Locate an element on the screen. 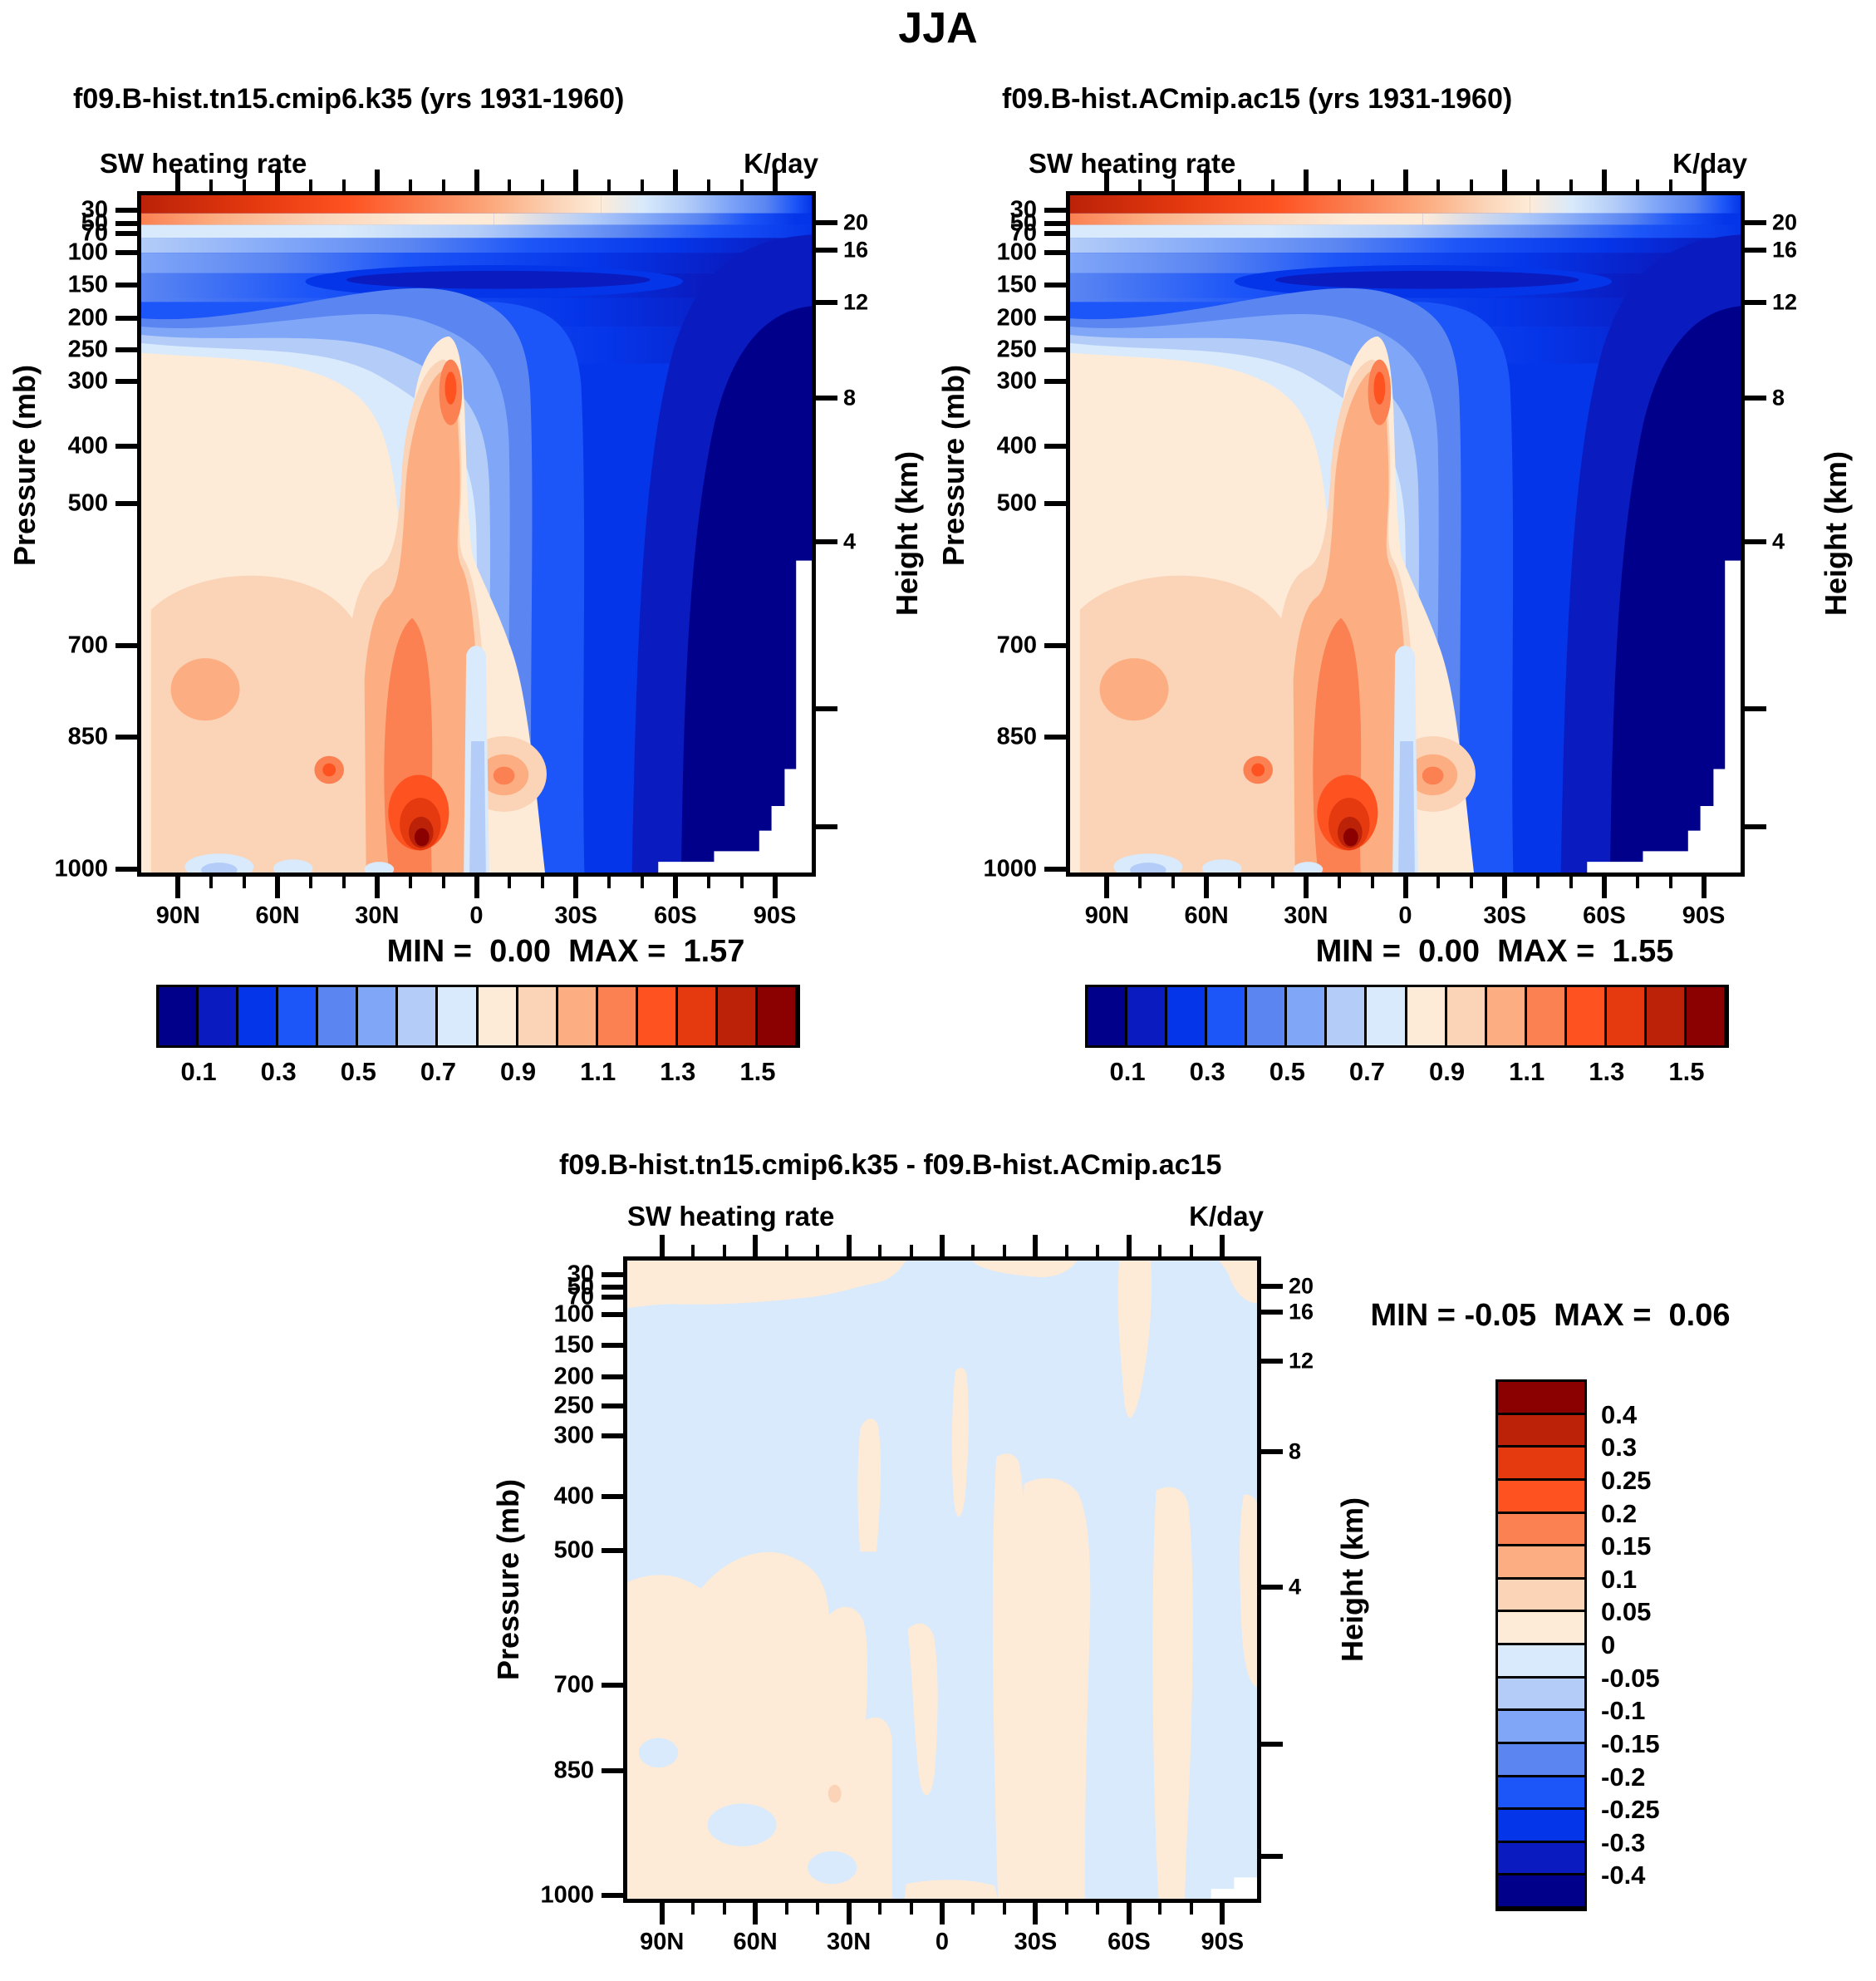  pressure-tick-label: 700 is located at coordinates (573, 1684).